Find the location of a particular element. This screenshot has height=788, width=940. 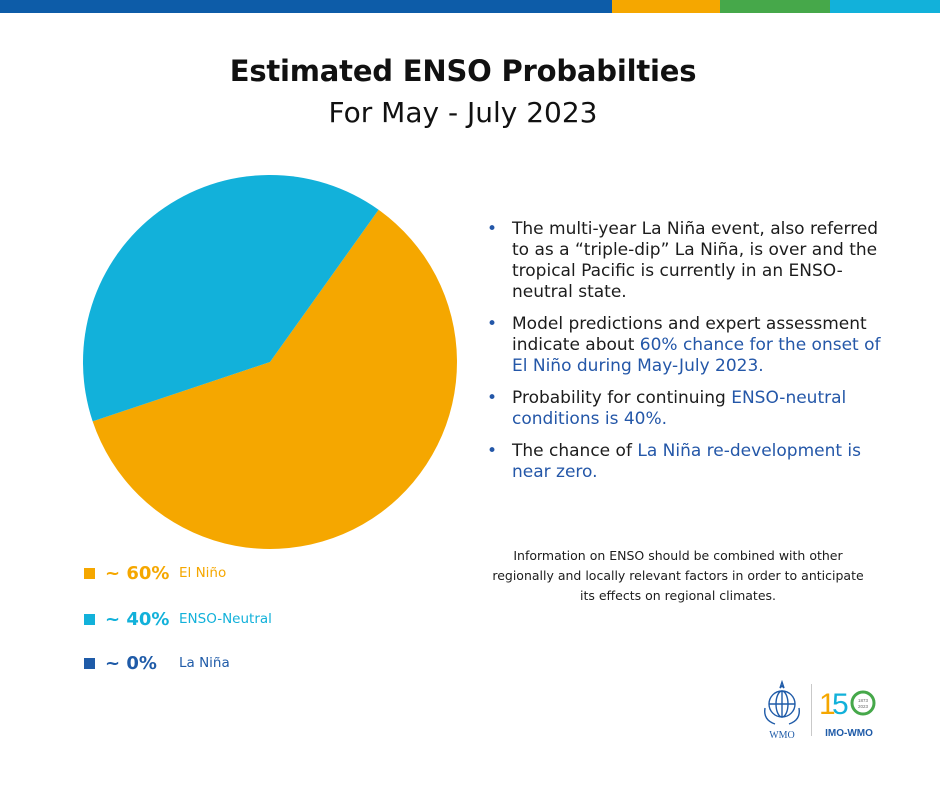

top-bar-segment-green is located at coordinates (775, 6).